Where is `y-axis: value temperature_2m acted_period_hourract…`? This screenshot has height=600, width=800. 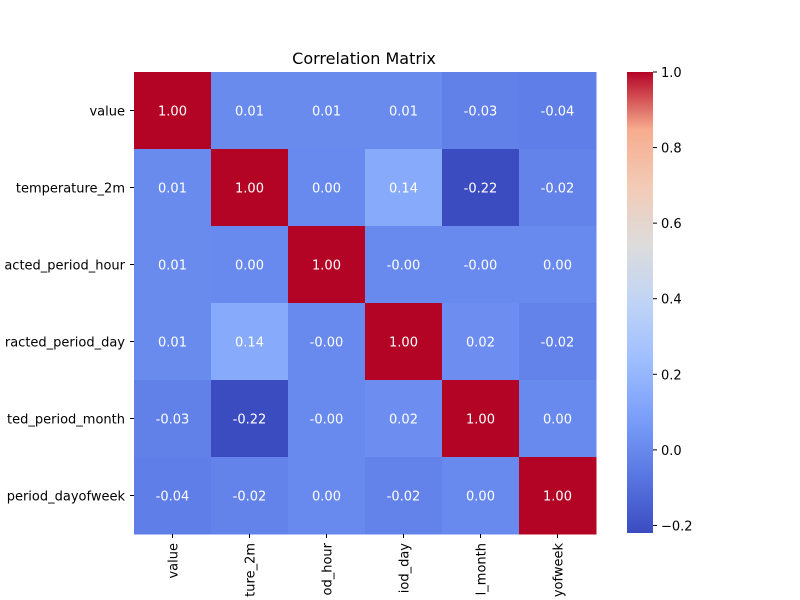 y-axis: value temperature_2m acted_period_hourract… is located at coordinates (69, 305).